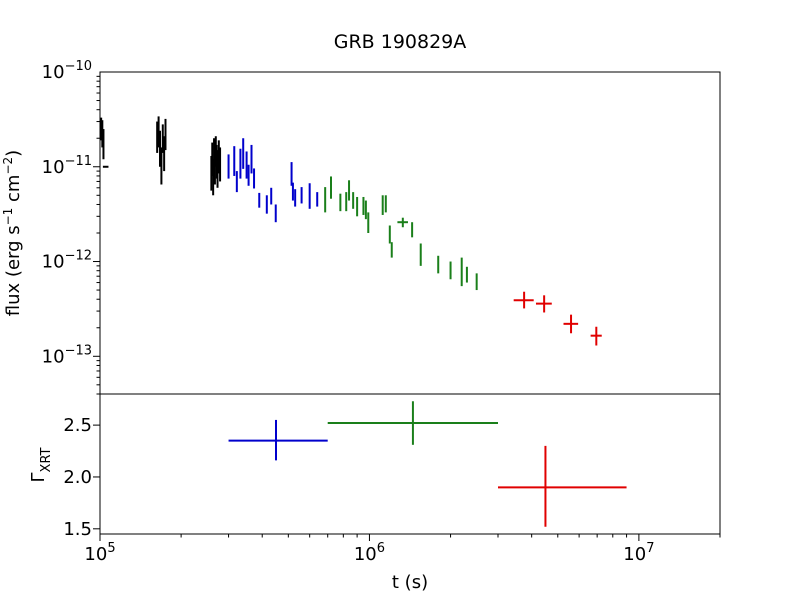 This screenshot has height=600, width=800. What do you see at coordinates (402, 549) in the screenshot?
I see `time-x-axis: 10⁵ 10⁶ 10⁷` at bounding box center [402, 549].